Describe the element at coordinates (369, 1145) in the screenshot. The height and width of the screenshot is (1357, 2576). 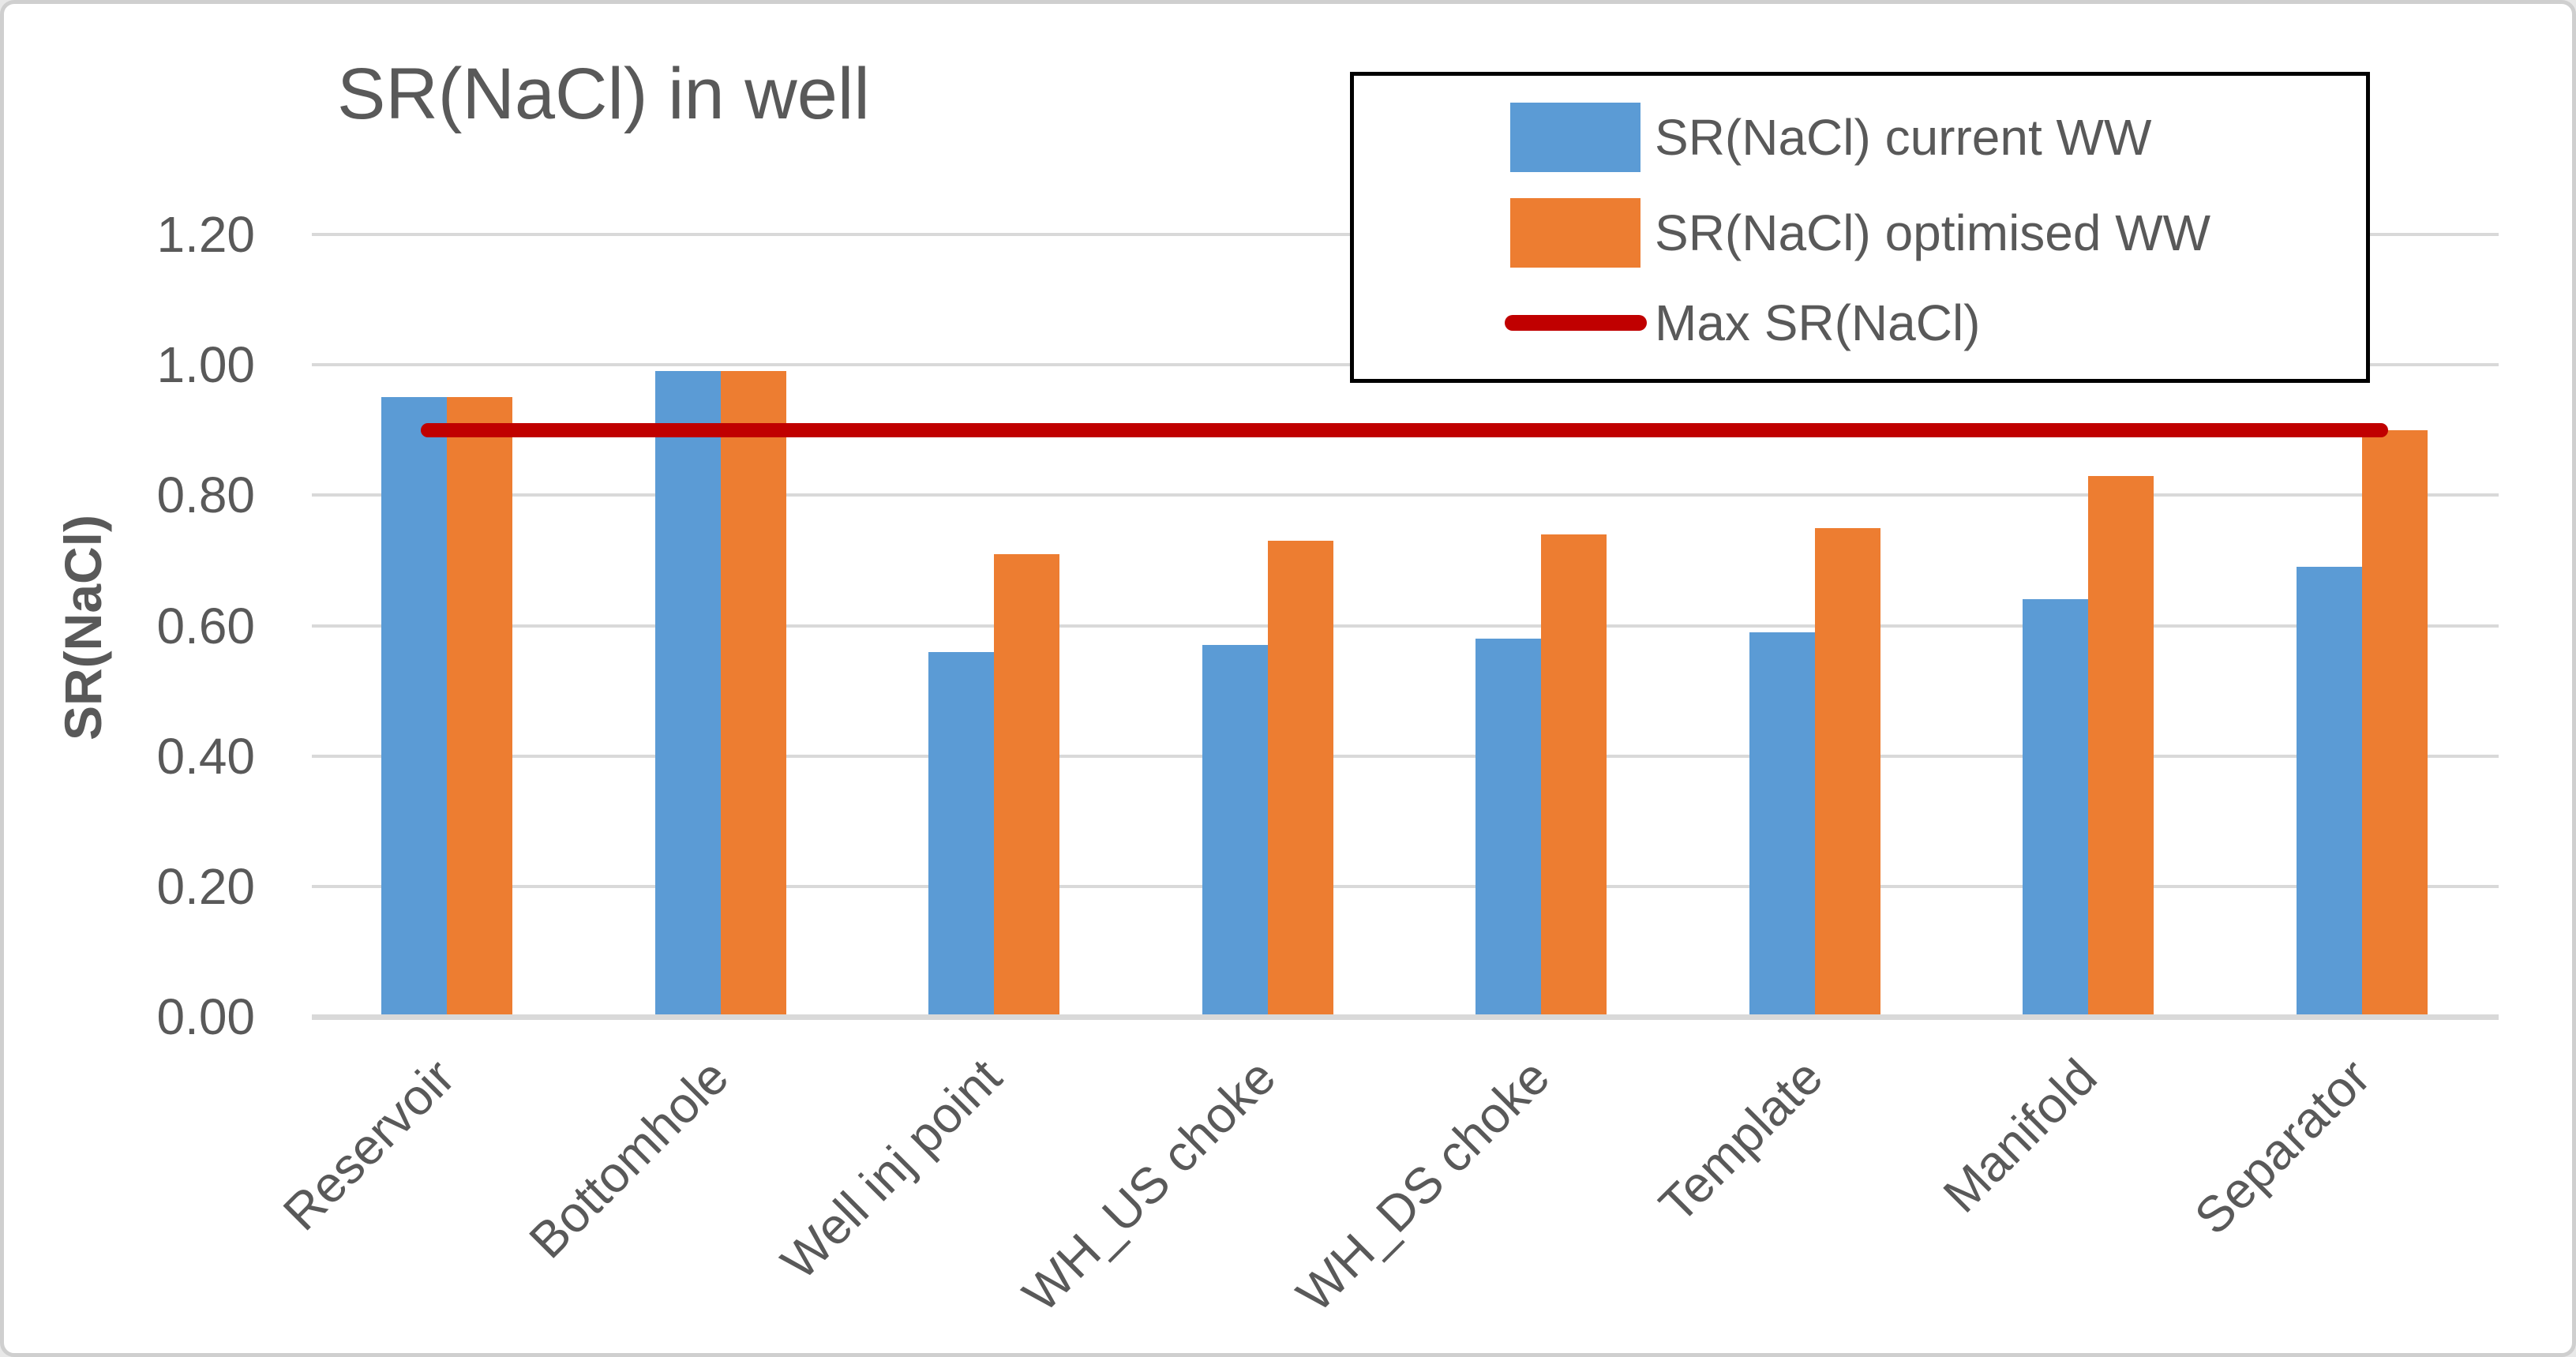
I see `x-category-label: Reservoir` at that location.